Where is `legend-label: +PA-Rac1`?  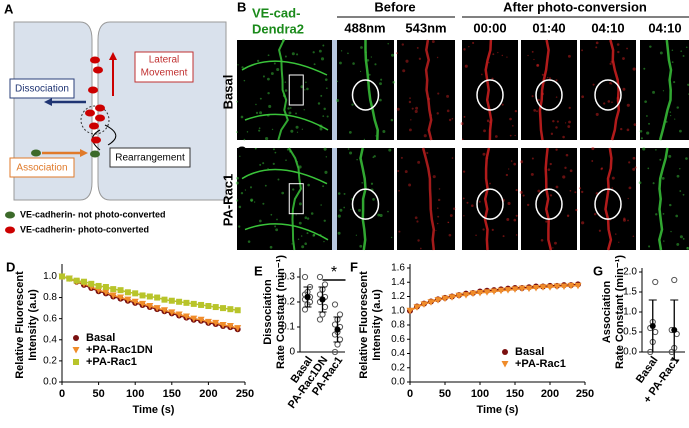 legend-label: +PA-Rac1 is located at coordinates (111, 362).